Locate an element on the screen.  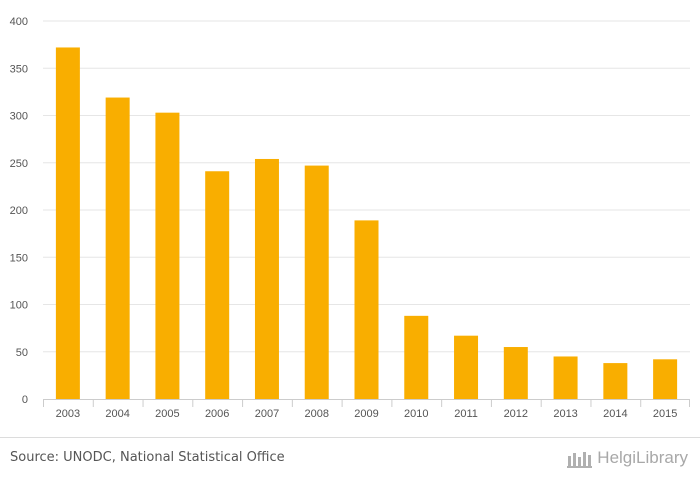
x-tick-label: 2005 is located at coordinates (167, 414).